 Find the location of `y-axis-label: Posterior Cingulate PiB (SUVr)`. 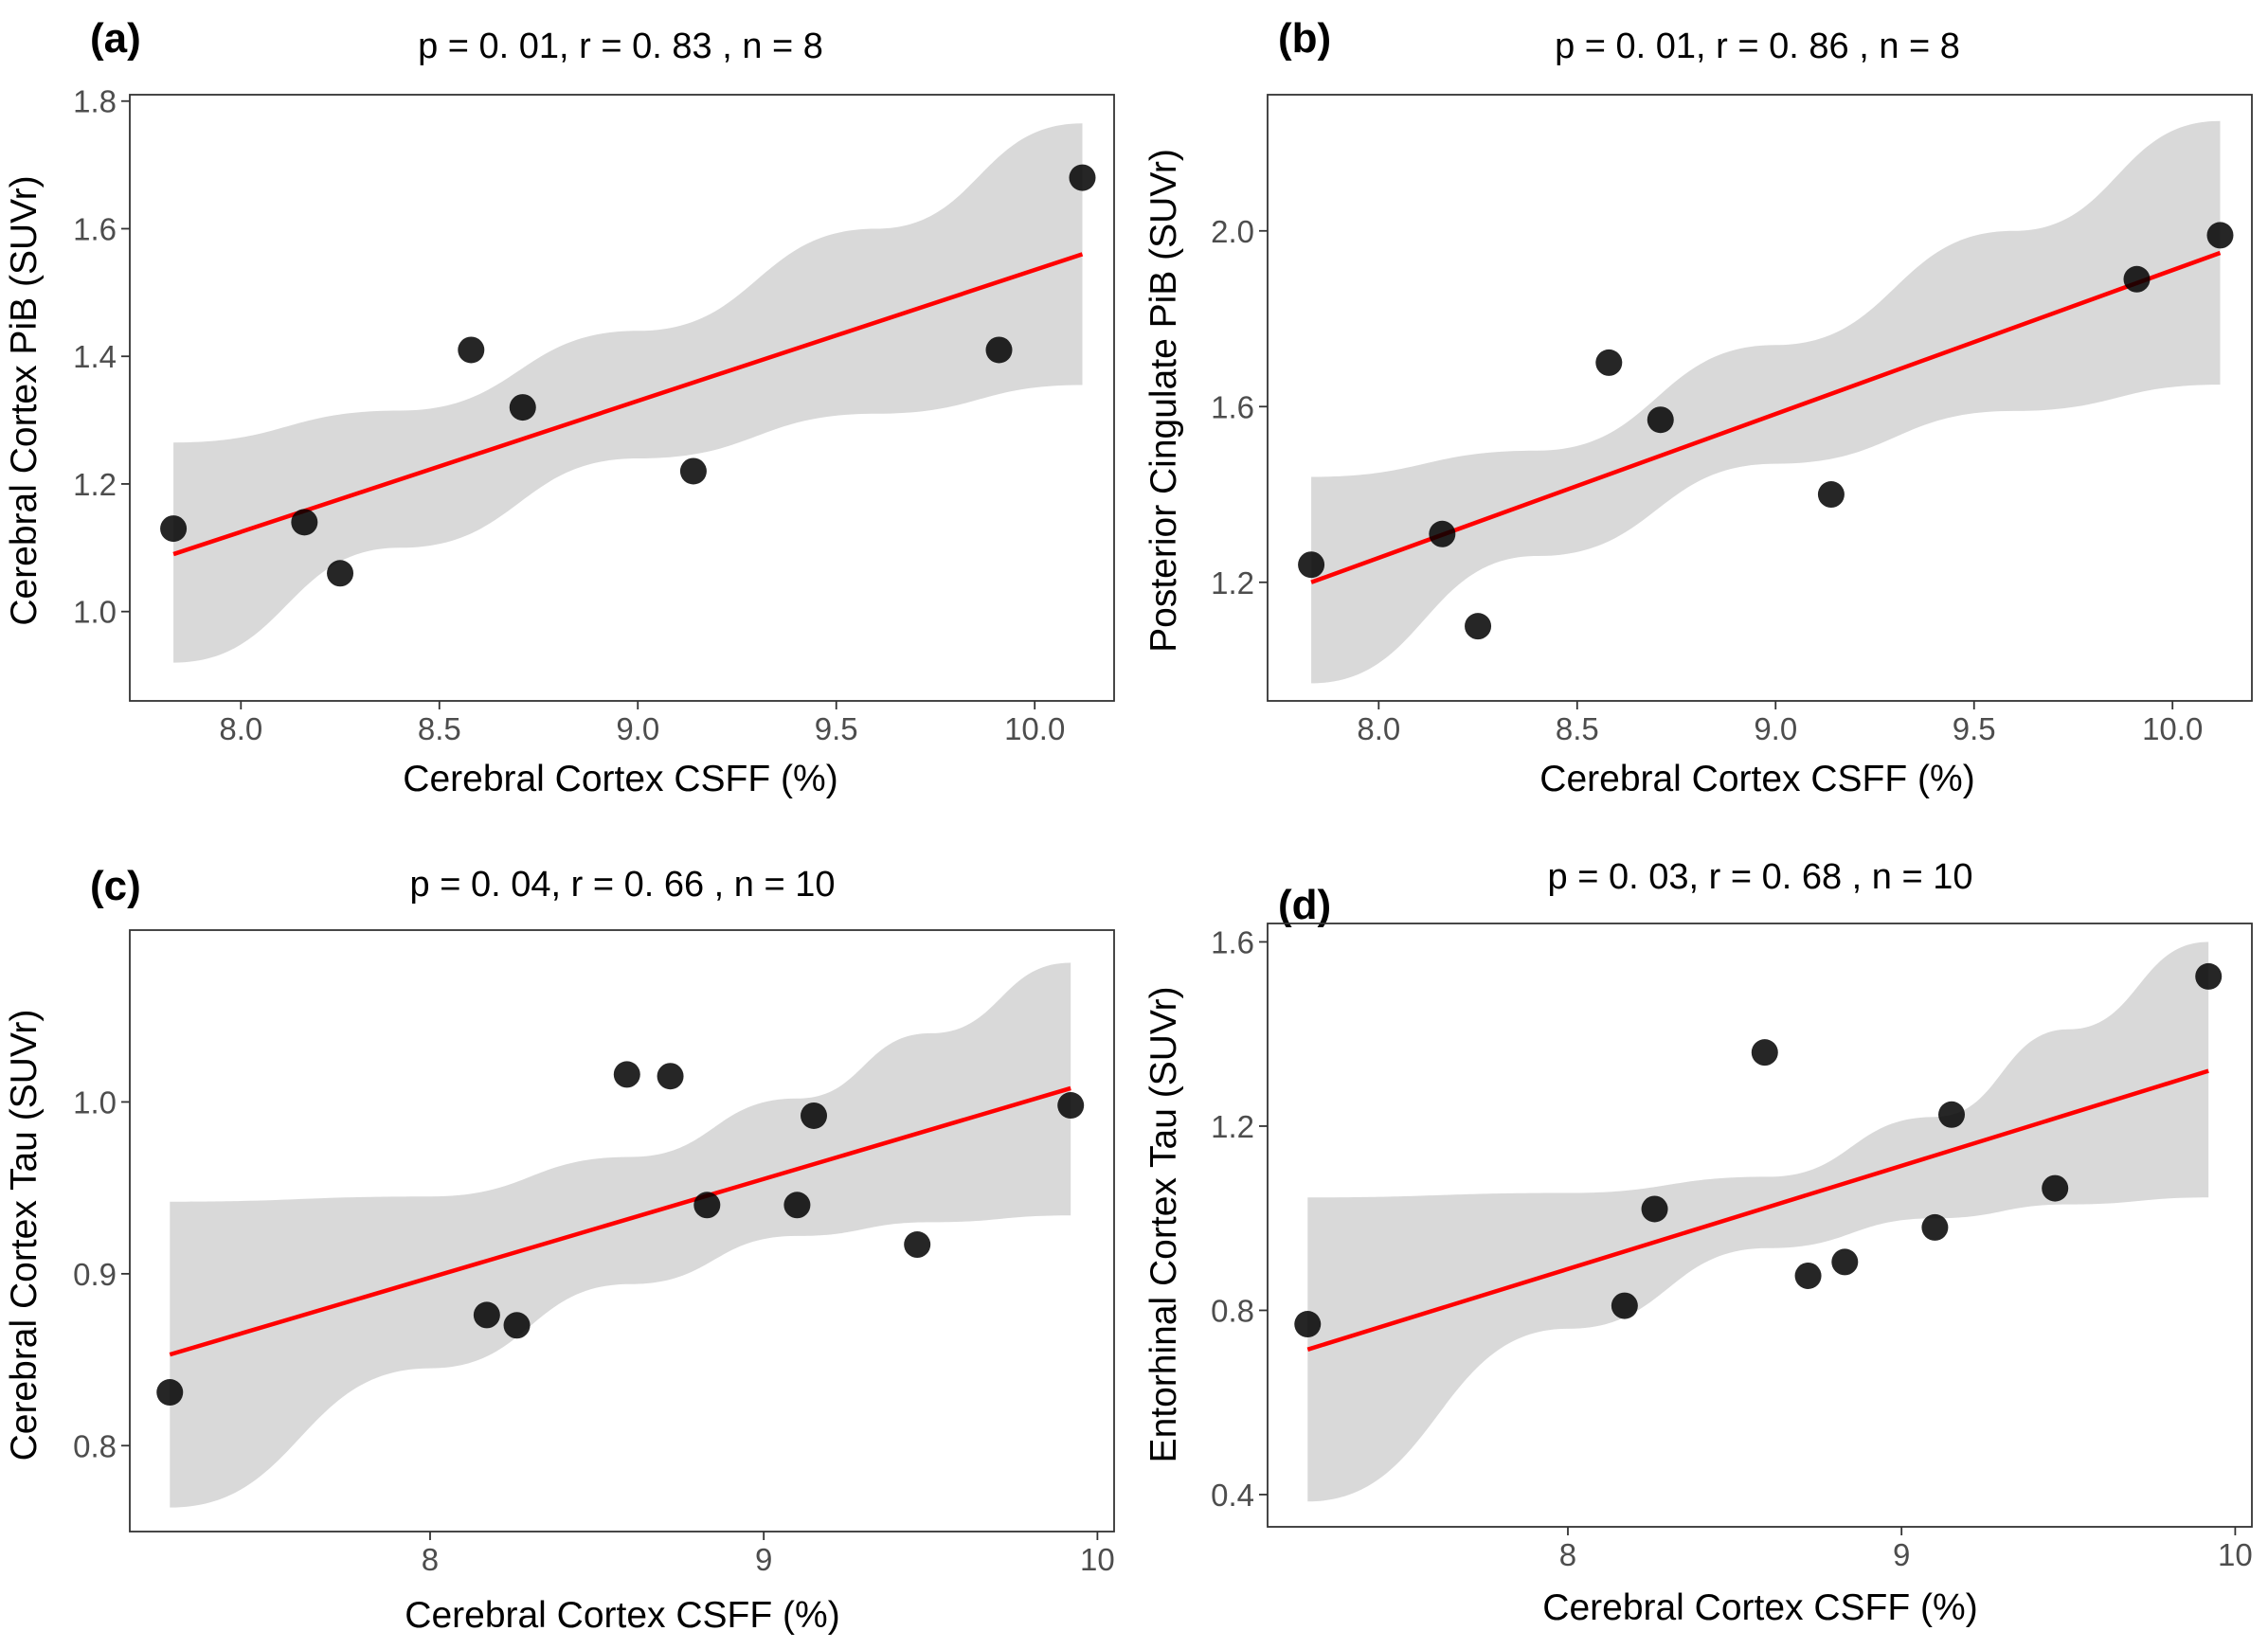

y-axis-label: Posterior Cingulate PiB (SUVr) is located at coordinates (1163, 401).